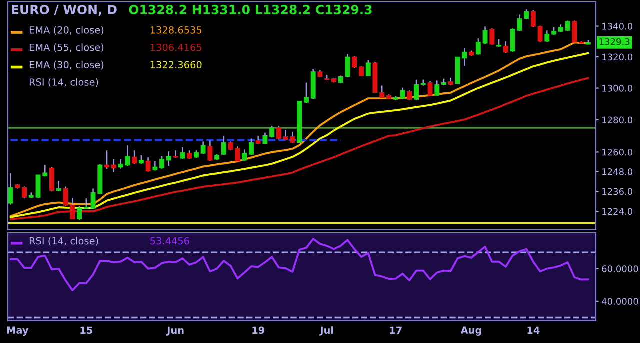 This screenshot has height=343, width=640. What do you see at coordinates (617, 212) in the screenshot?
I see `y-tick-label: 1224.0` at bounding box center [617, 212].